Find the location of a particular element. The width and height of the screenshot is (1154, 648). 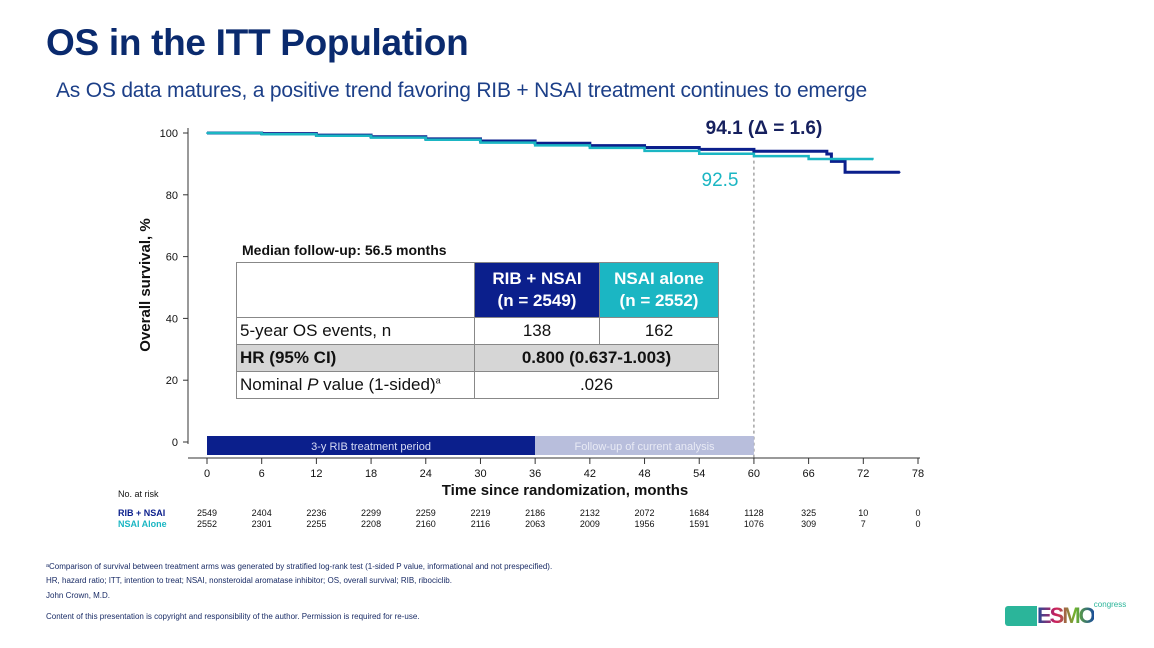

x-tick-label: 24 is located at coordinates (426, 474).